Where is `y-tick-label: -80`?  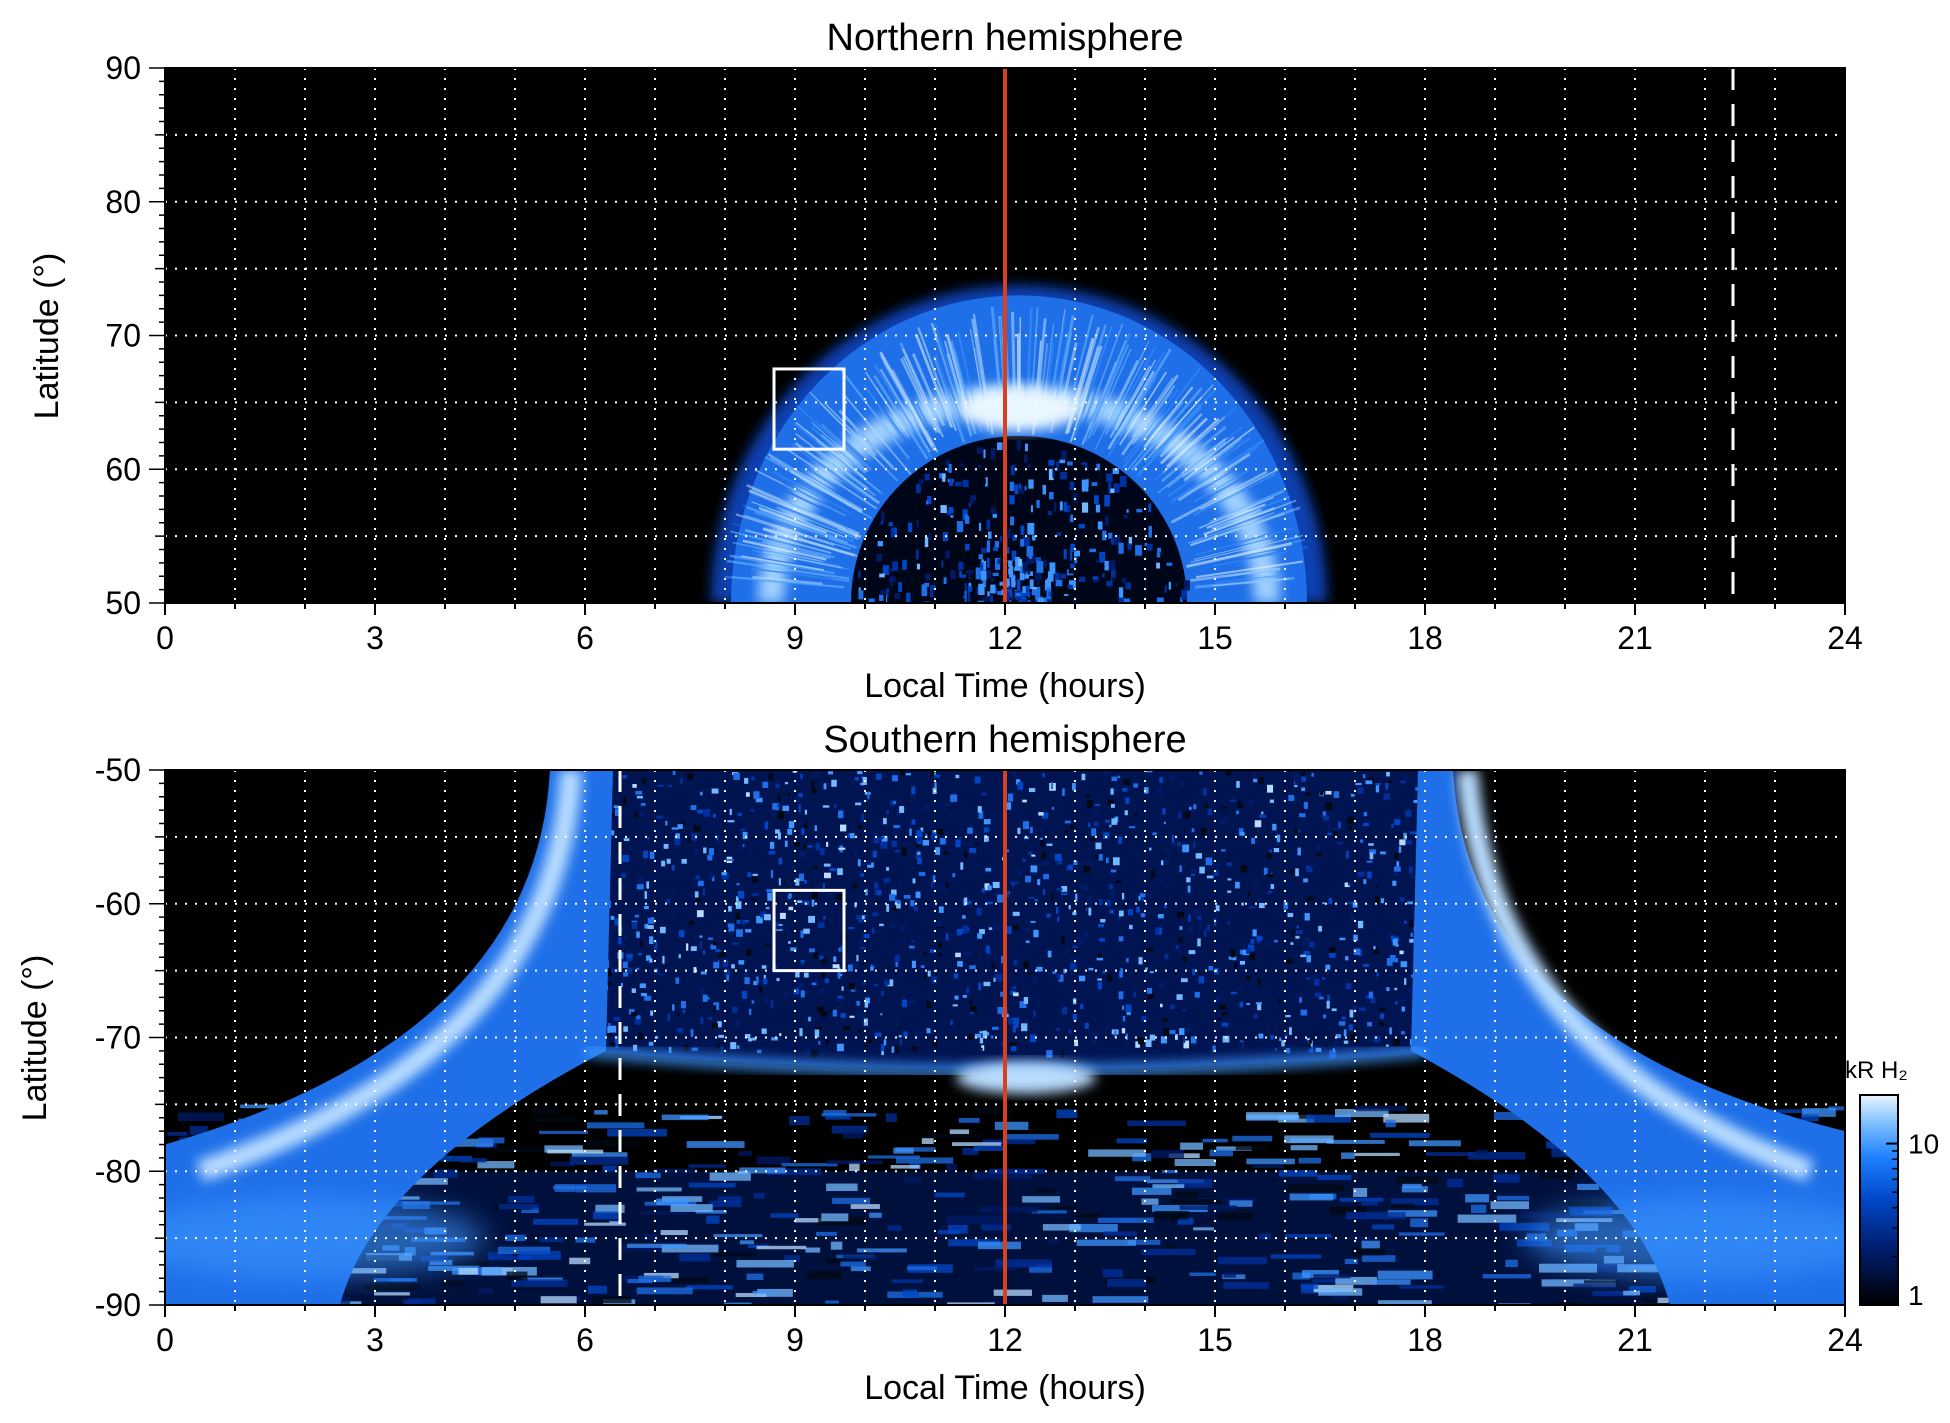 y-tick-label: -80 is located at coordinates (118, 1171).